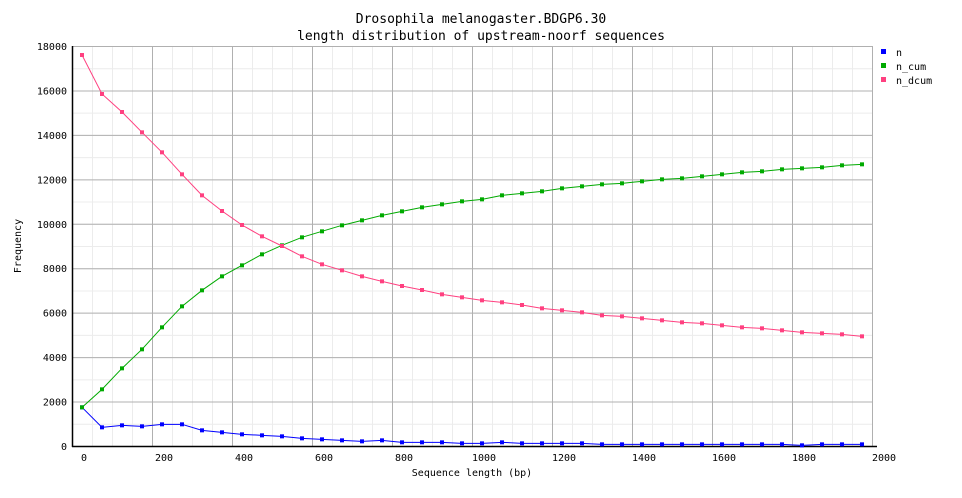 This screenshot has height=498, width=962. I want to click on x-tick-label: 200, so click(164, 458).